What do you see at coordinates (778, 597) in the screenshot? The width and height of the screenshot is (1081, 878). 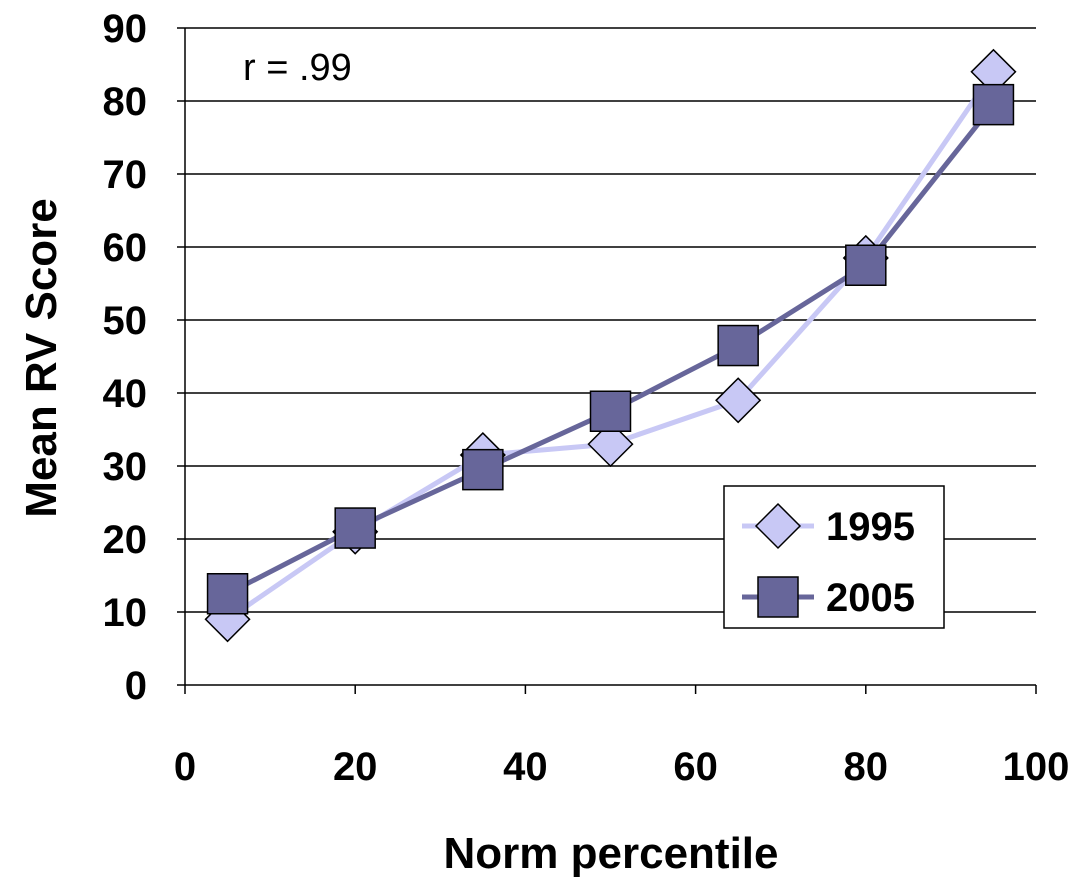 I see `legend-marker-2005` at bounding box center [778, 597].